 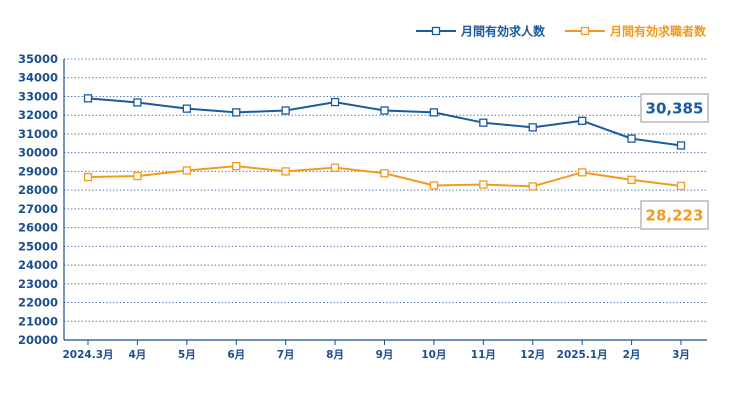 What do you see at coordinates (38, 96) in the screenshot?
I see `y-tick-label: 33000` at bounding box center [38, 96].